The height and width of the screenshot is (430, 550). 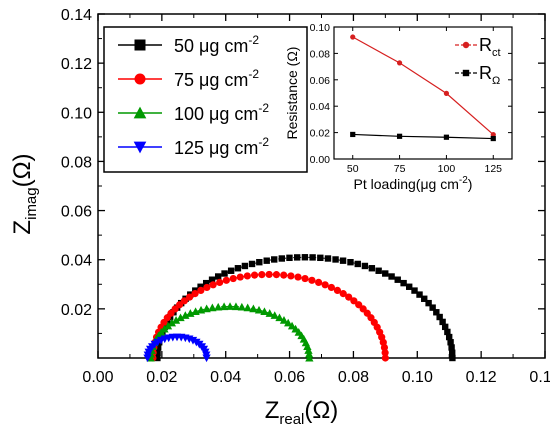 What do you see at coordinates (76, 212) in the screenshot?
I see `y-tick-label: 0.06` at bounding box center [76, 212].